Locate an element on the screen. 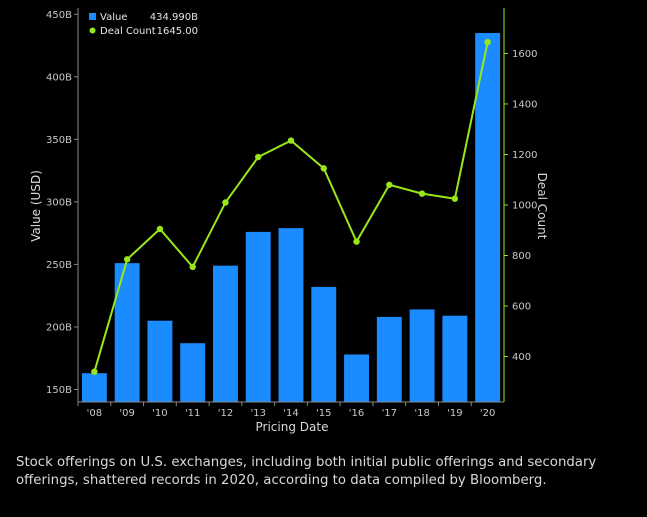 The image size is (647, 517). y-tick-label-3: 300B is located at coordinates (59, 202).